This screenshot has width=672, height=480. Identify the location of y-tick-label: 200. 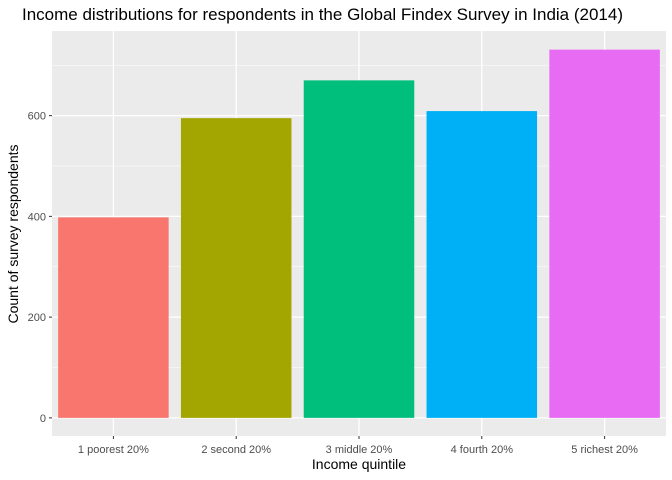
(37, 318).